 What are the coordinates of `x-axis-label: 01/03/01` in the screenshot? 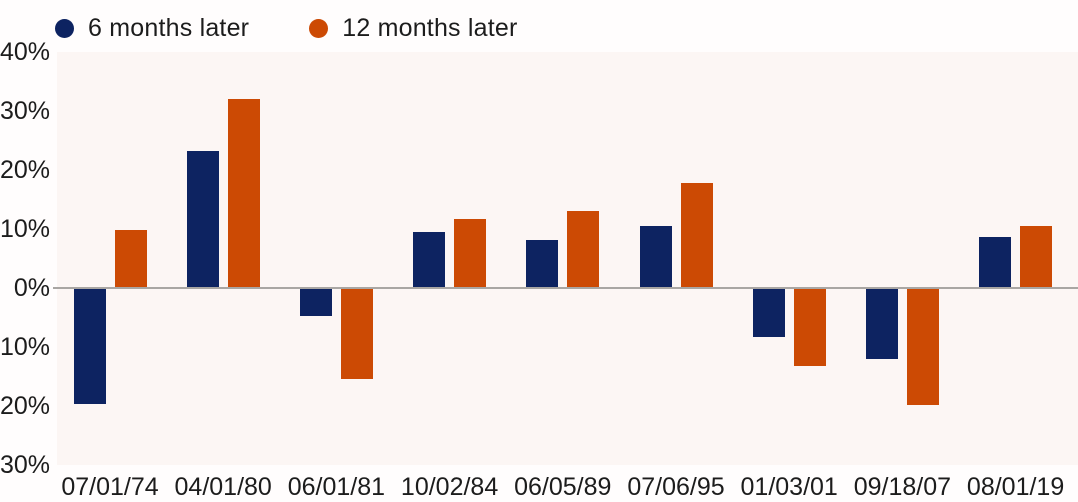 It's located at (789, 487).